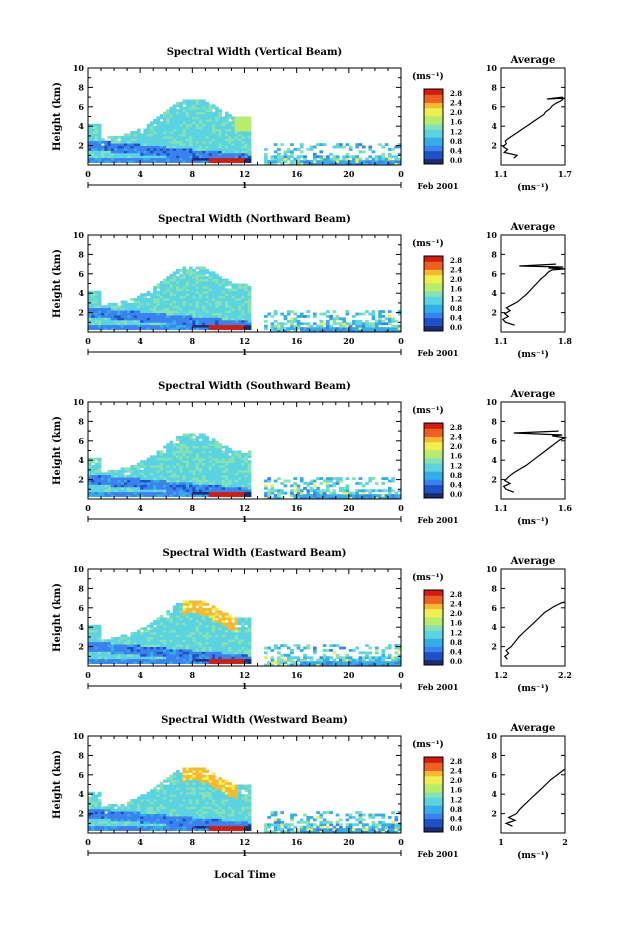 The image size is (621, 929). Describe the element at coordinates (565, 675) in the screenshot. I see `profile-x-tick-label: 2.2` at that location.